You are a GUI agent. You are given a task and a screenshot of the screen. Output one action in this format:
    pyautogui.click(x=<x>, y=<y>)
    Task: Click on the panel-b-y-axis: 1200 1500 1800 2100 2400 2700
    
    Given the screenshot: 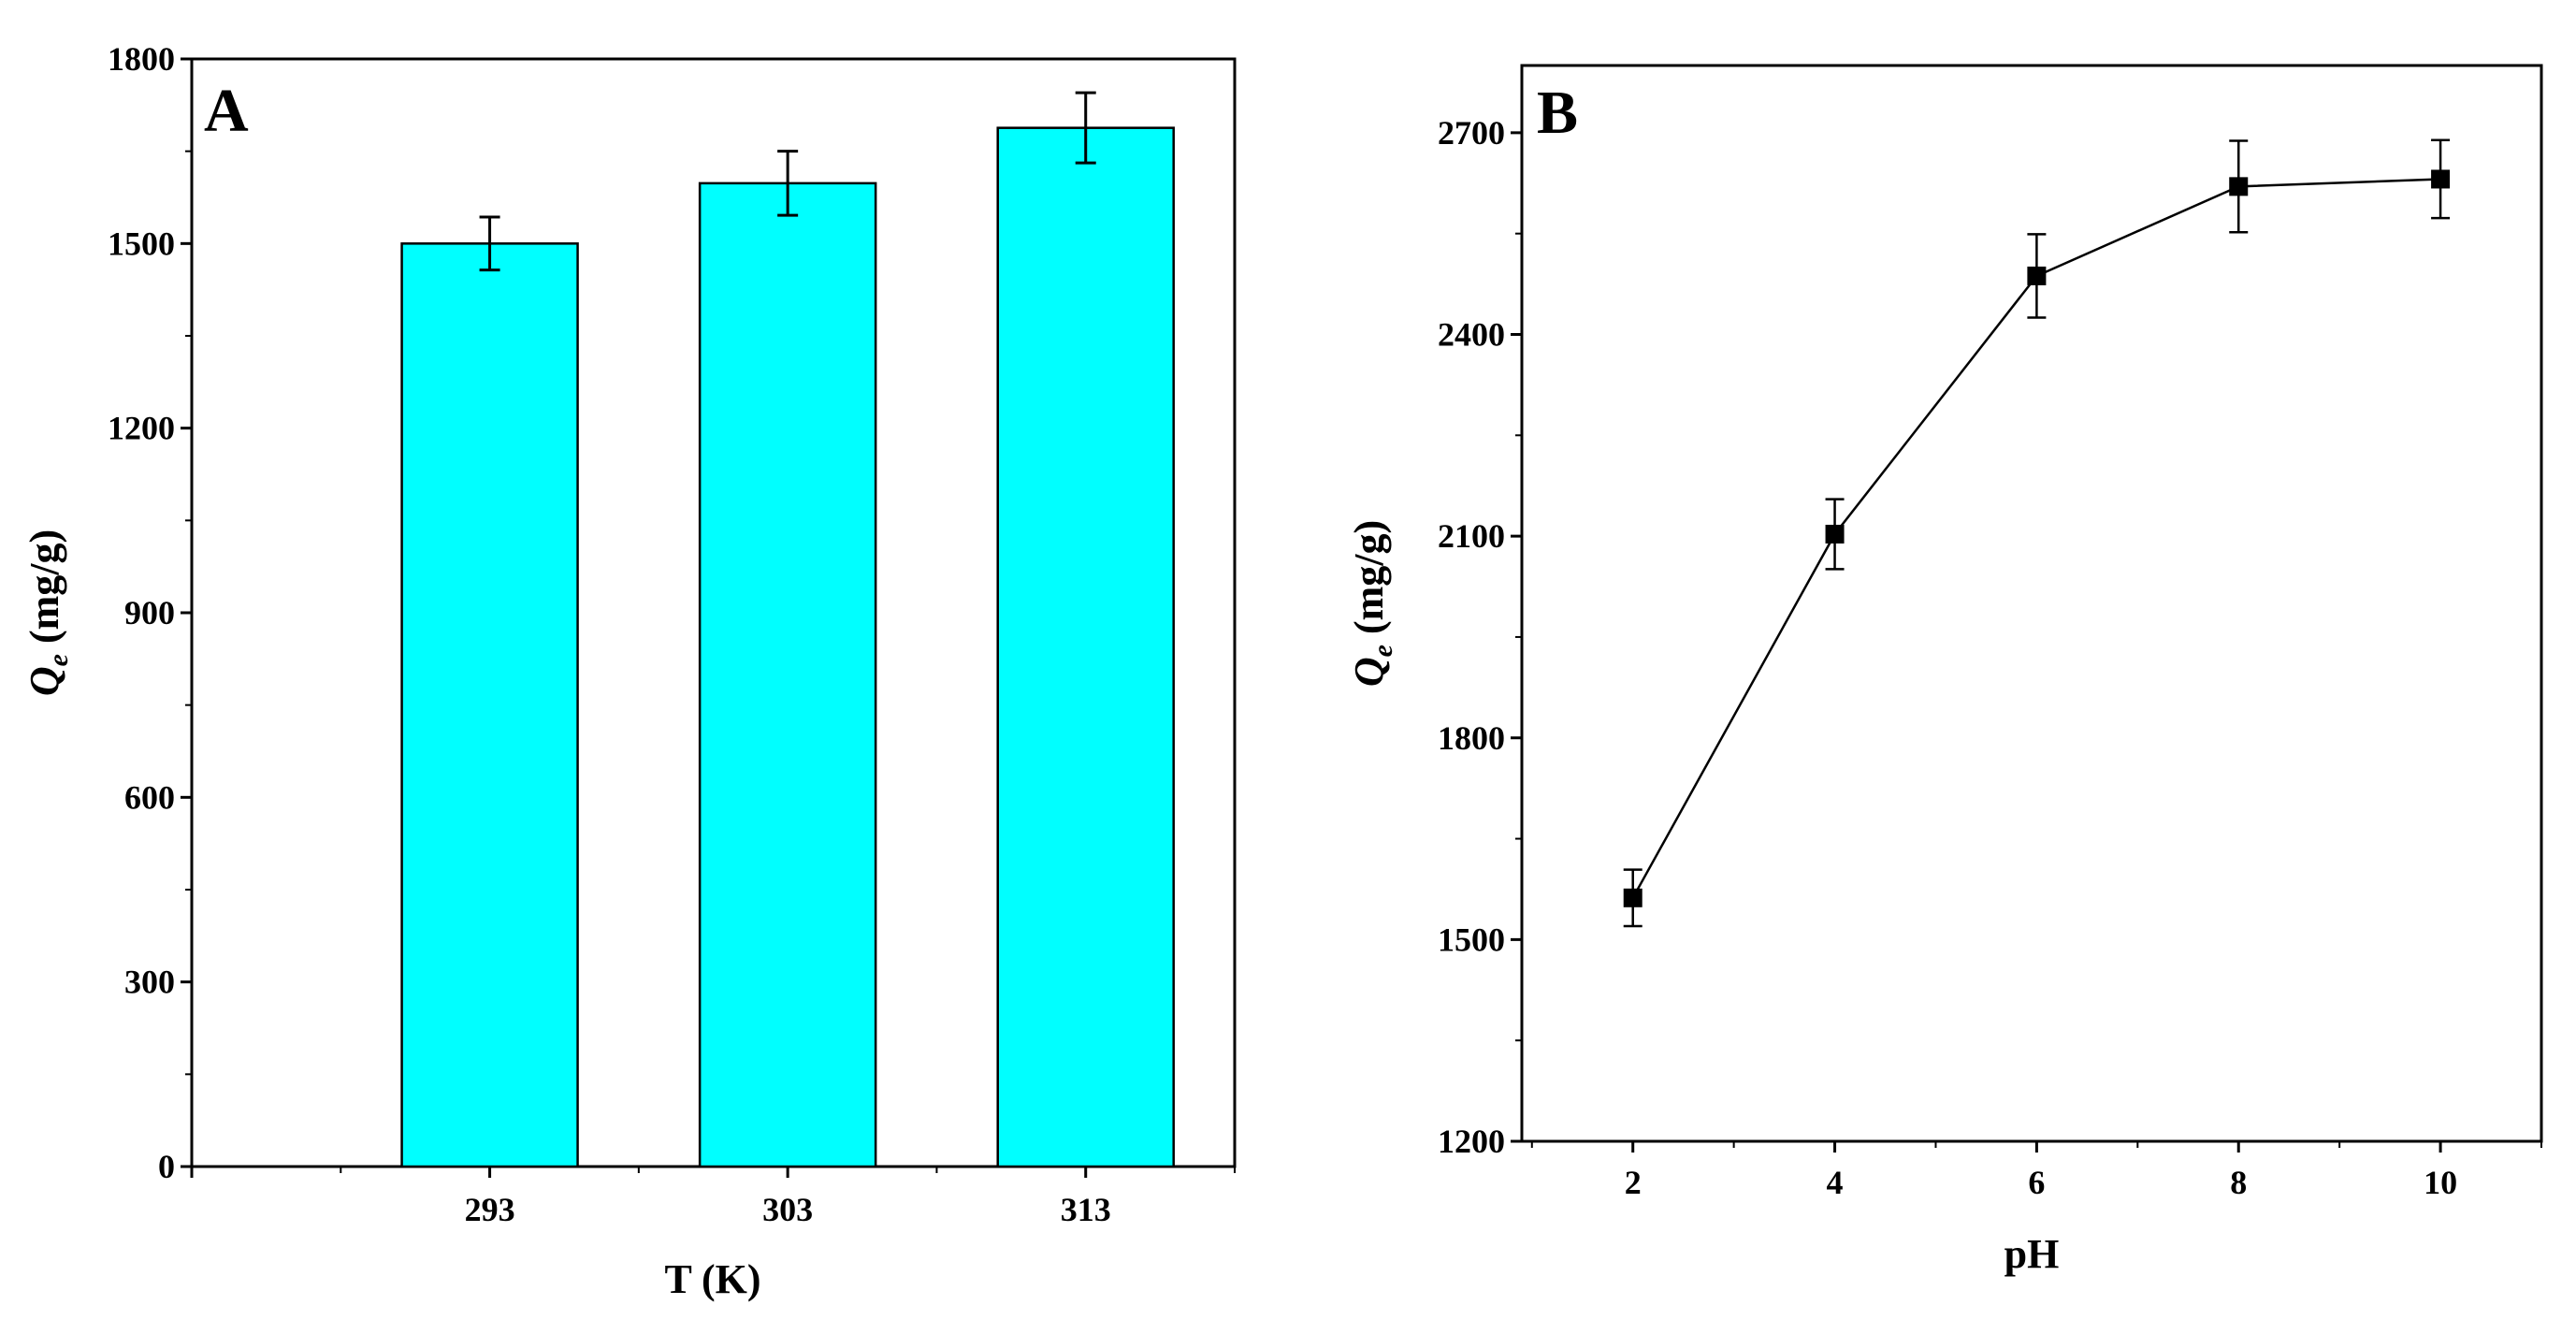 What is the action you would take?
    pyautogui.click(x=1480, y=637)
    